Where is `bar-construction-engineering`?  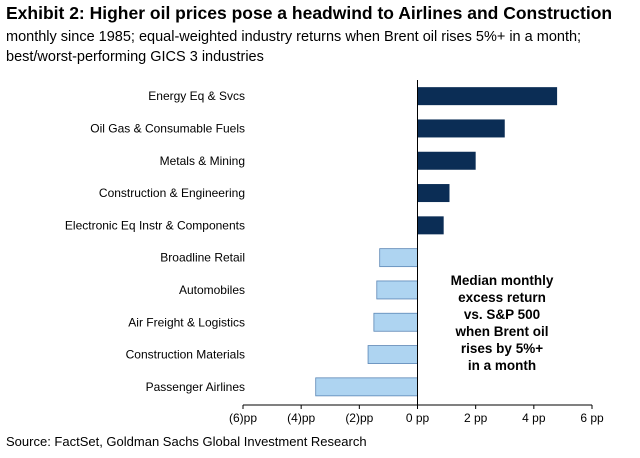 bar-construction-engineering is located at coordinates (433, 193).